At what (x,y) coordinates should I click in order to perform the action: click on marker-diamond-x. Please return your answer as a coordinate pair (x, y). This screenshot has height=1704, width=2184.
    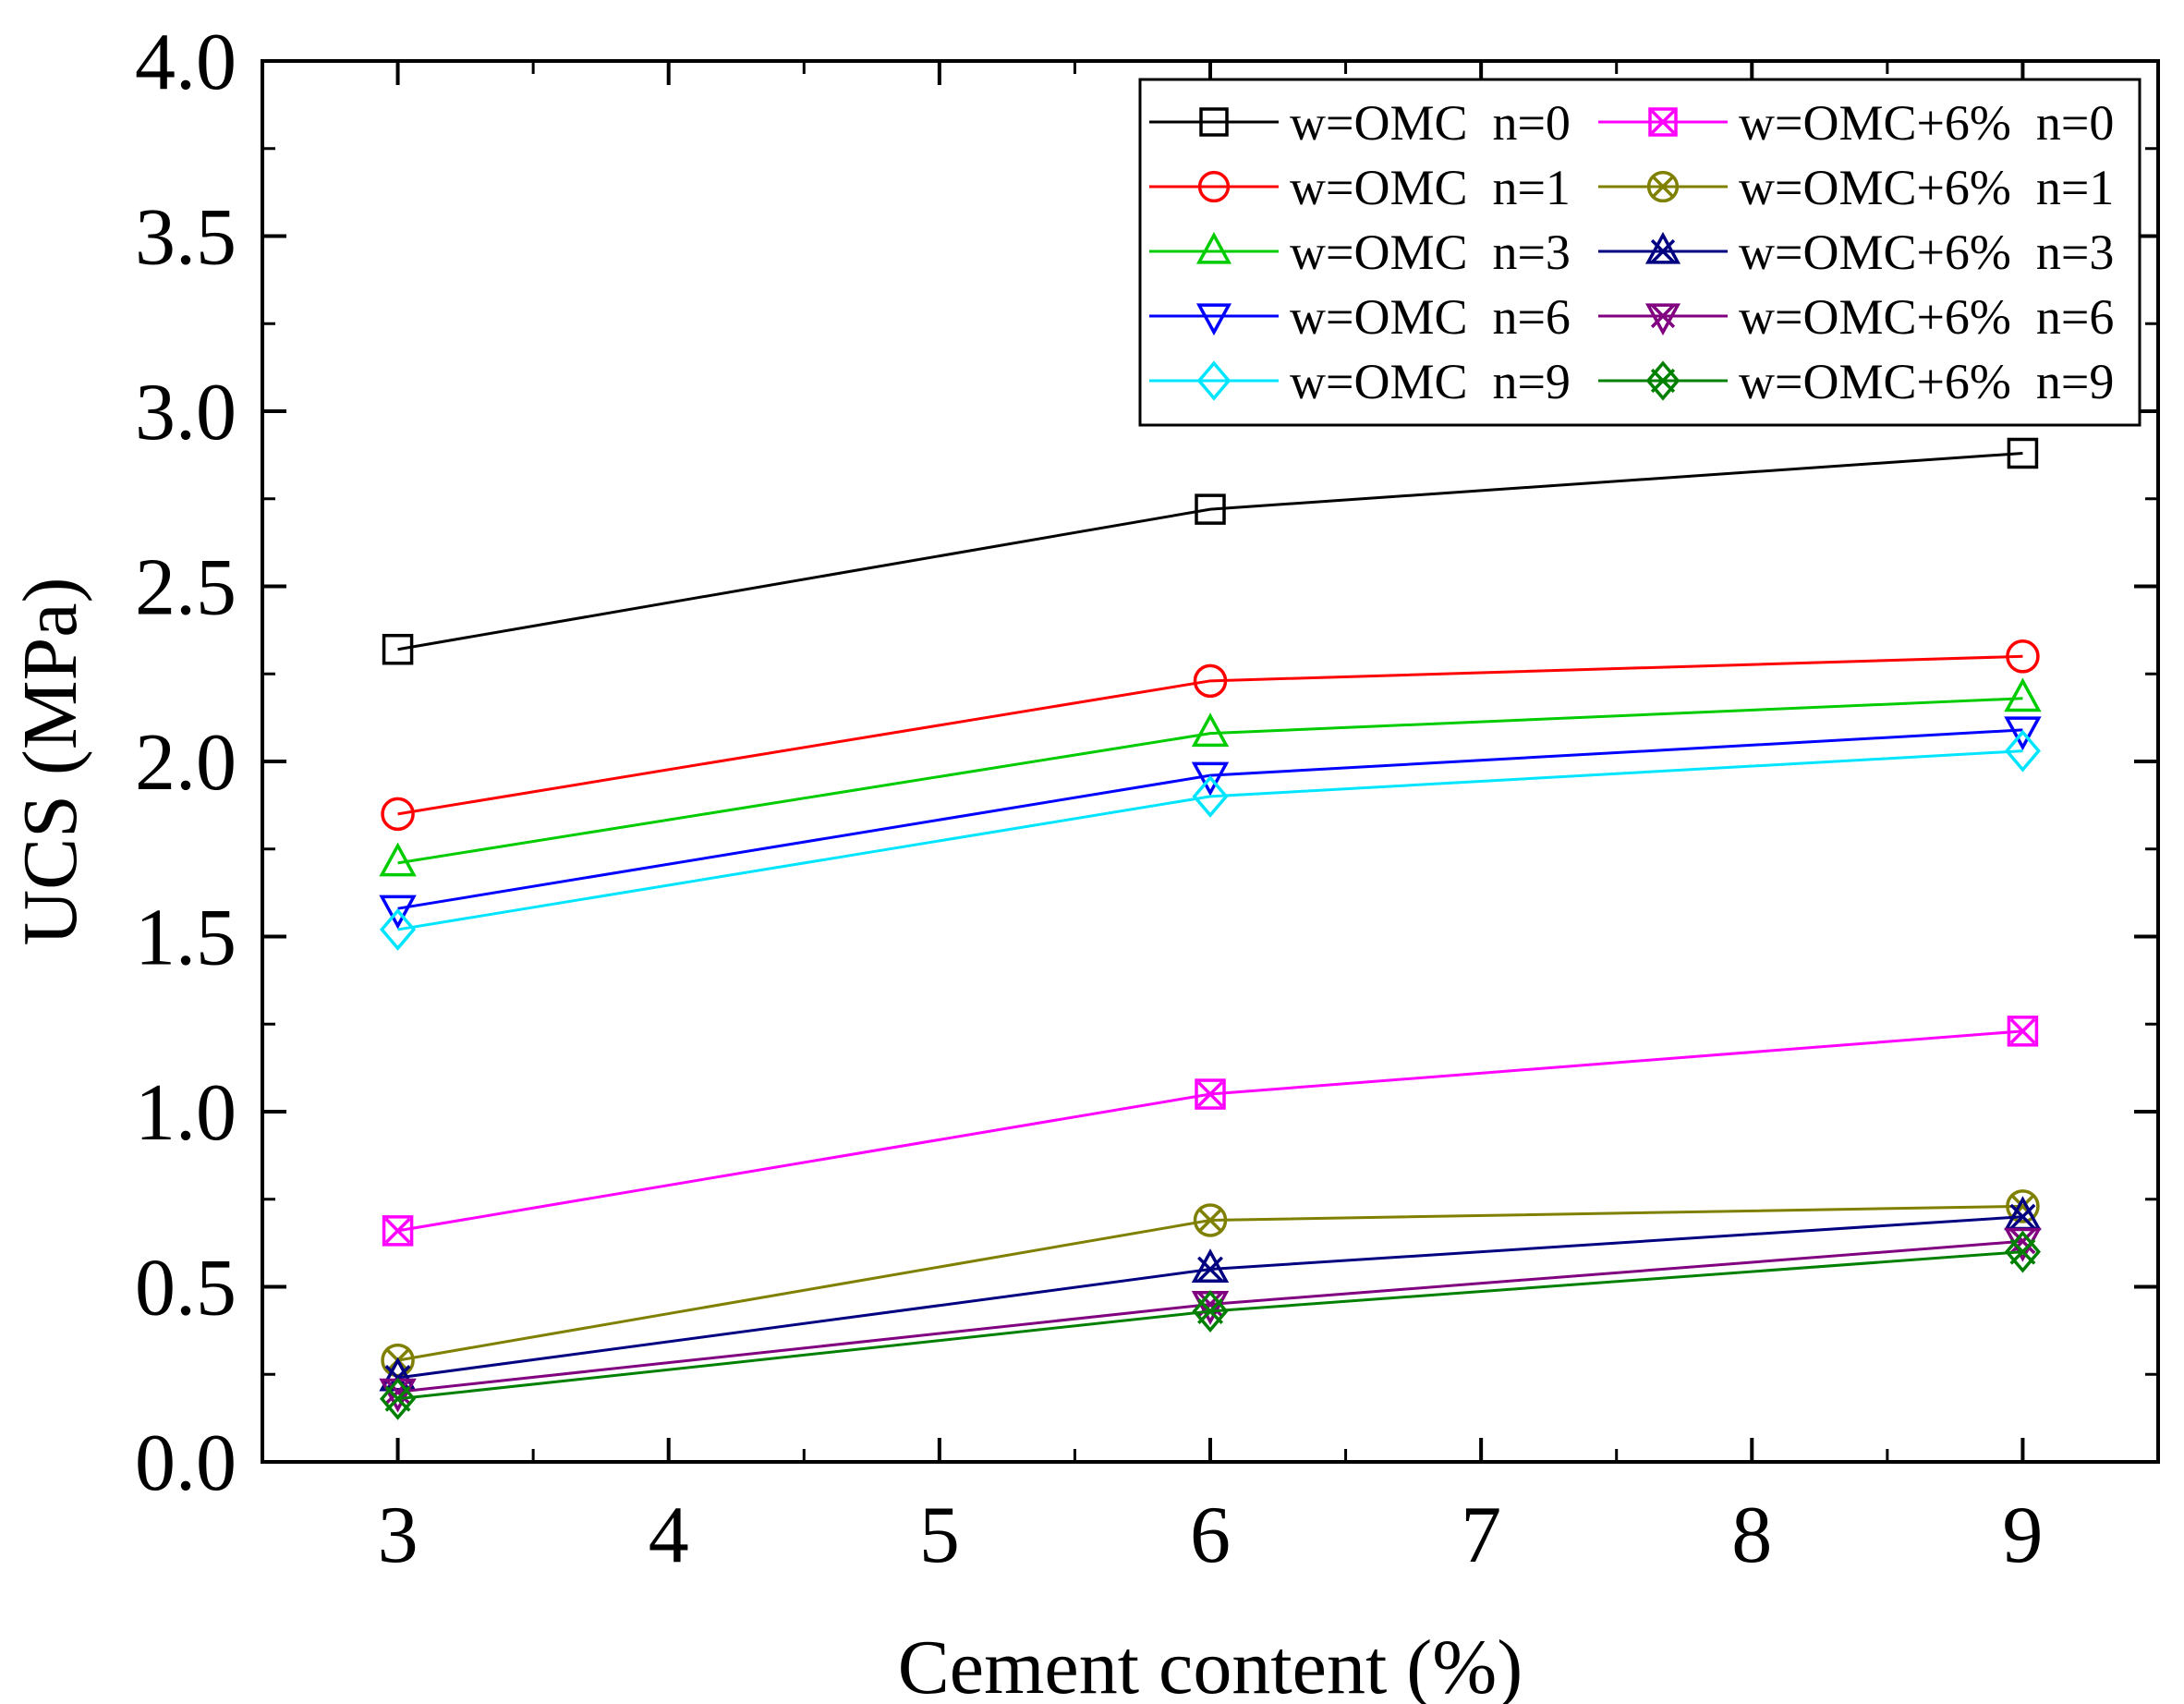
    Looking at the image, I should click on (1662, 380).